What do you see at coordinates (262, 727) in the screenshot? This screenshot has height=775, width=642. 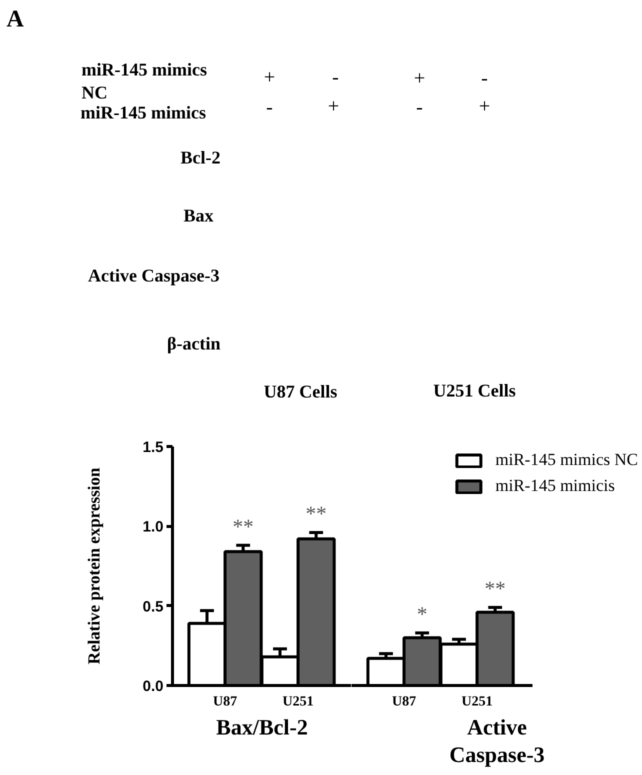 I see `x-axis-title: Bax/Bcl-2` at bounding box center [262, 727].